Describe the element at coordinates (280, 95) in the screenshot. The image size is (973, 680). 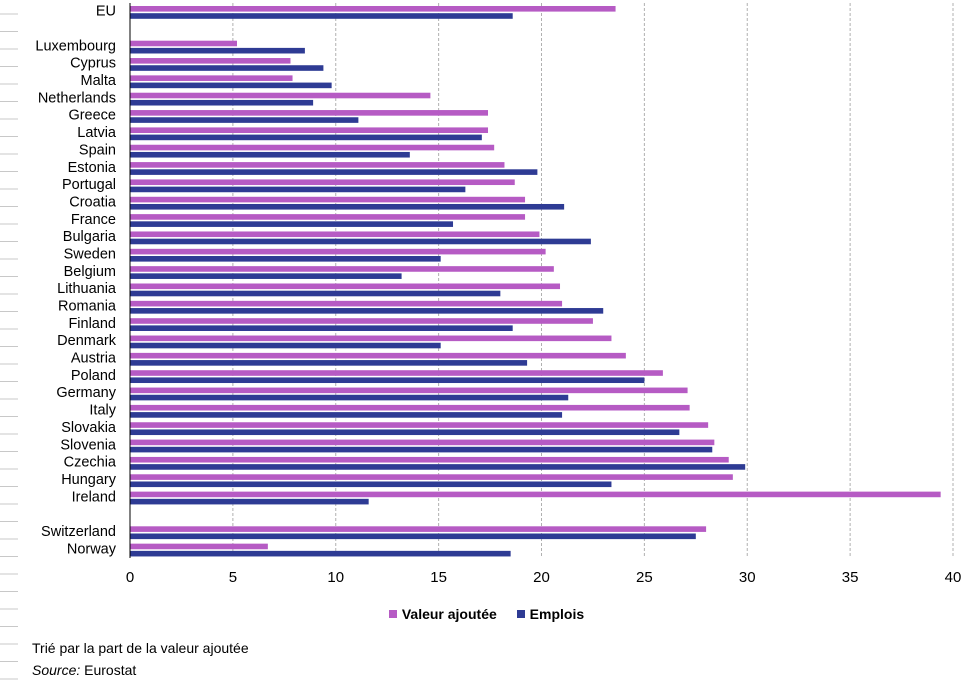
I see `bar-valeur-ajout-e-netherlands` at that location.